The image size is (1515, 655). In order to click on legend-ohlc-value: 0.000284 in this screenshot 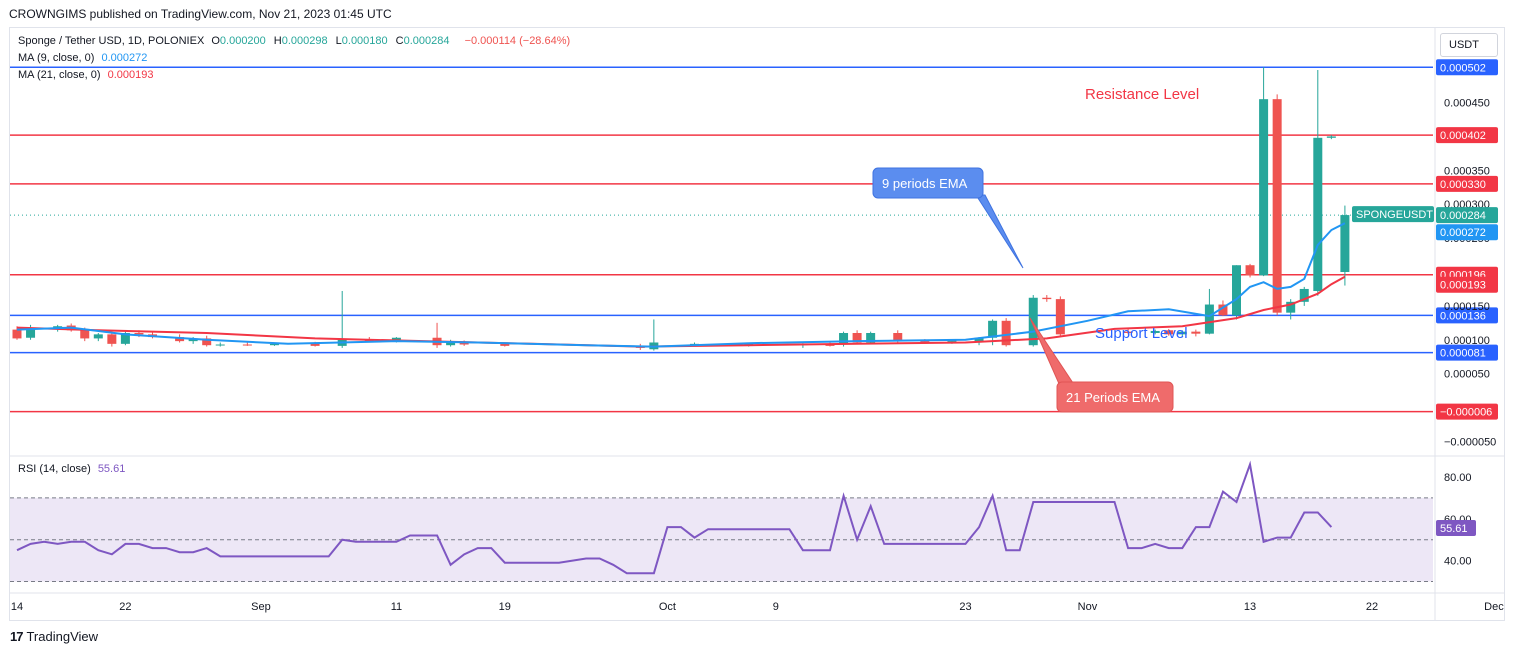, I will do `click(426, 41)`.